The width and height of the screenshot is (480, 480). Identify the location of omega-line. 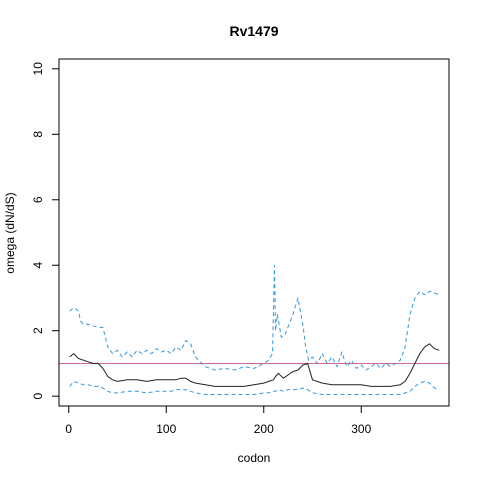
(254, 365).